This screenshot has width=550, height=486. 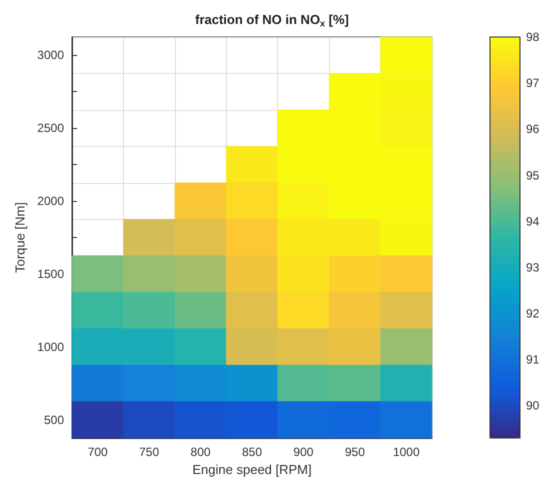 What do you see at coordinates (20, 237) in the screenshot?
I see `y-axis-title: Torque [Nm]` at bounding box center [20, 237].